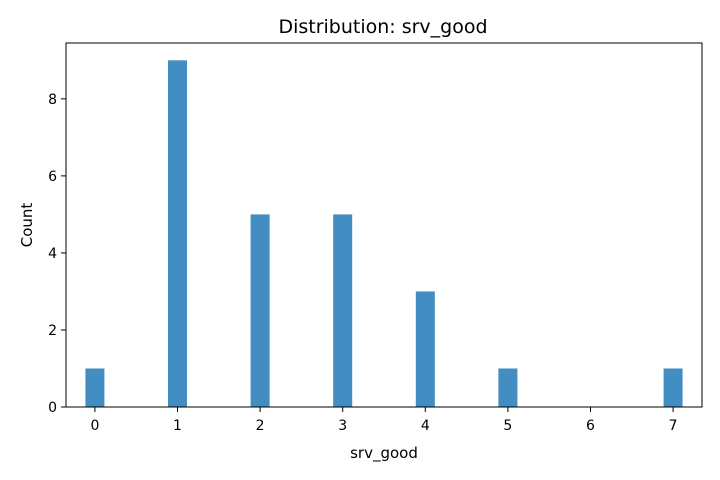  What do you see at coordinates (52, 331) in the screenshot?
I see `y-tick-label: 2` at bounding box center [52, 331].